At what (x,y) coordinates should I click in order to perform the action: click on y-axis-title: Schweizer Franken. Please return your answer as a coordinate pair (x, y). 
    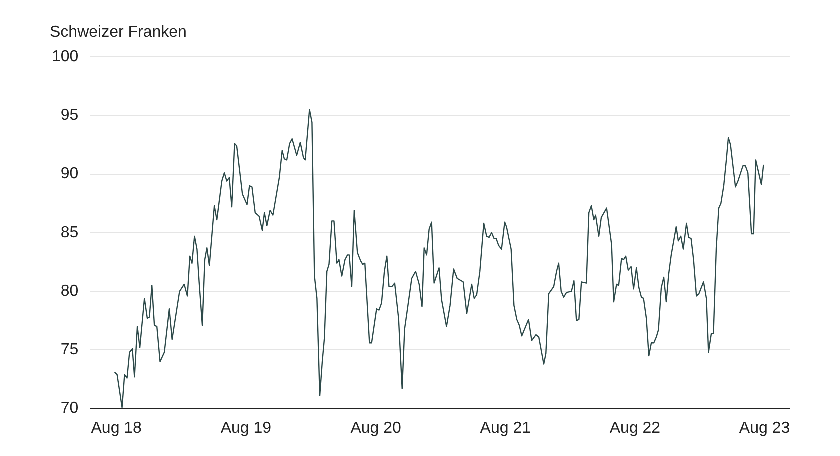
    Looking at the image, I should click on (118, 32).